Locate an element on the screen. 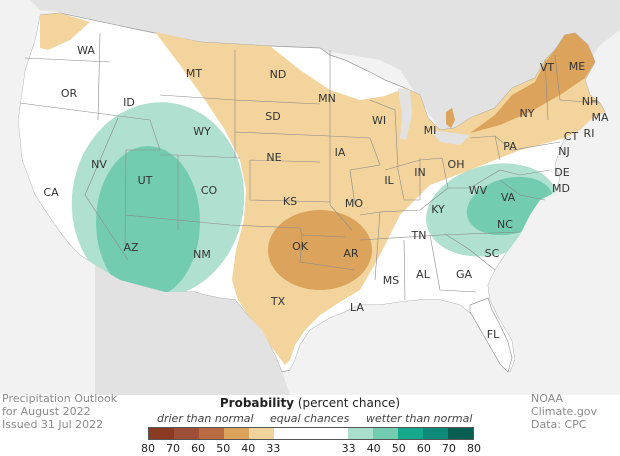  state-label-ky: KY is located at coordinates (438, 209).